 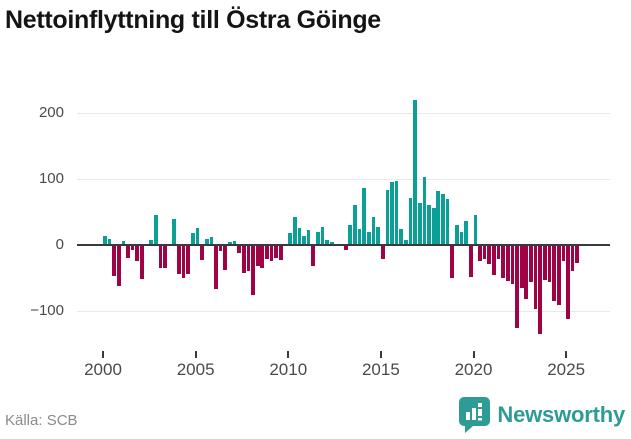 What do you see at coordinates (41, 420) in the screenshot?
I see `source-label: Källa: SCB` at bounding box center [41, 420].